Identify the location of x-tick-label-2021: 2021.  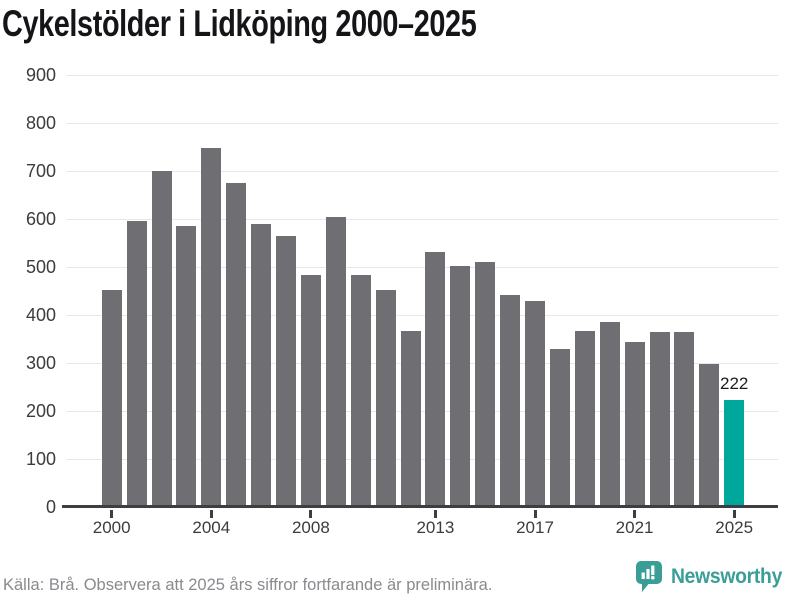
(634, 527).